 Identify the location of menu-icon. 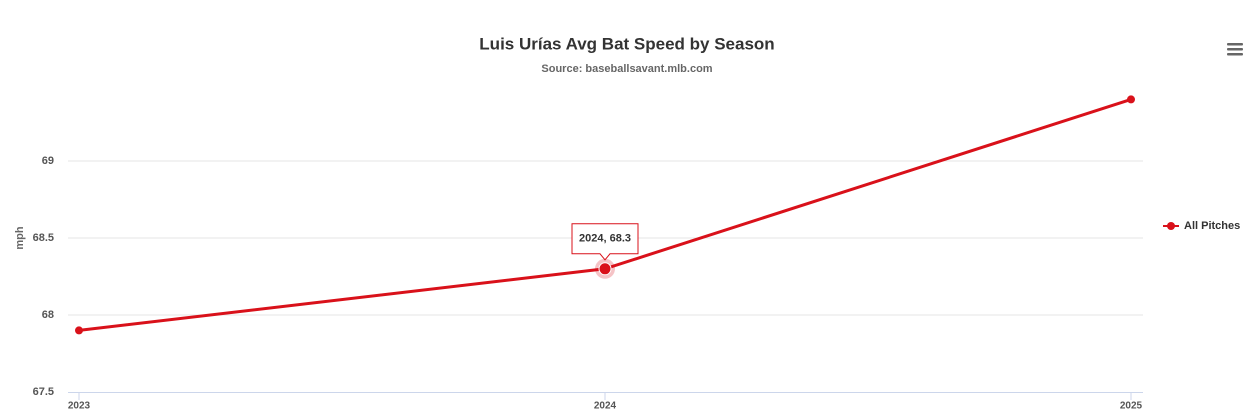
(1235, 49).